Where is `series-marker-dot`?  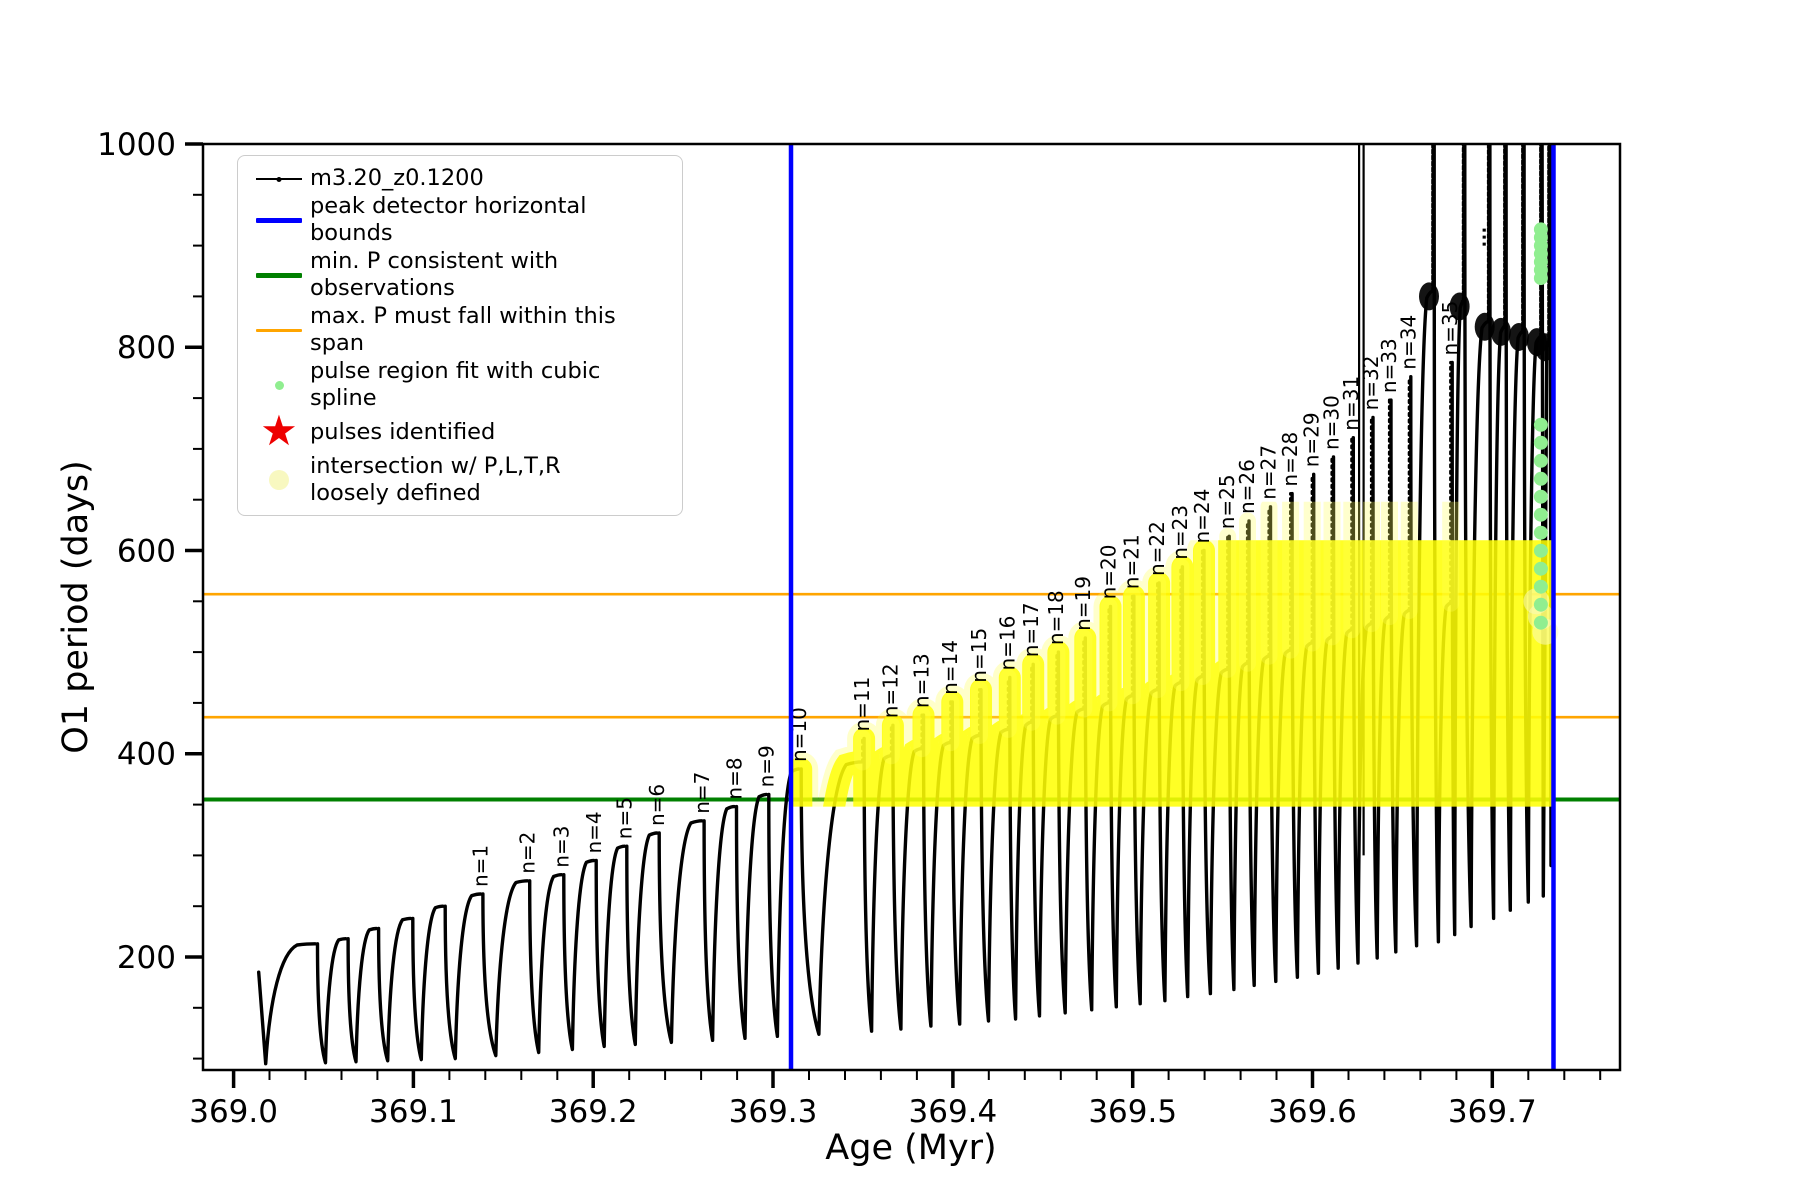 series-marker-dot is located at coordinates (279, 179).